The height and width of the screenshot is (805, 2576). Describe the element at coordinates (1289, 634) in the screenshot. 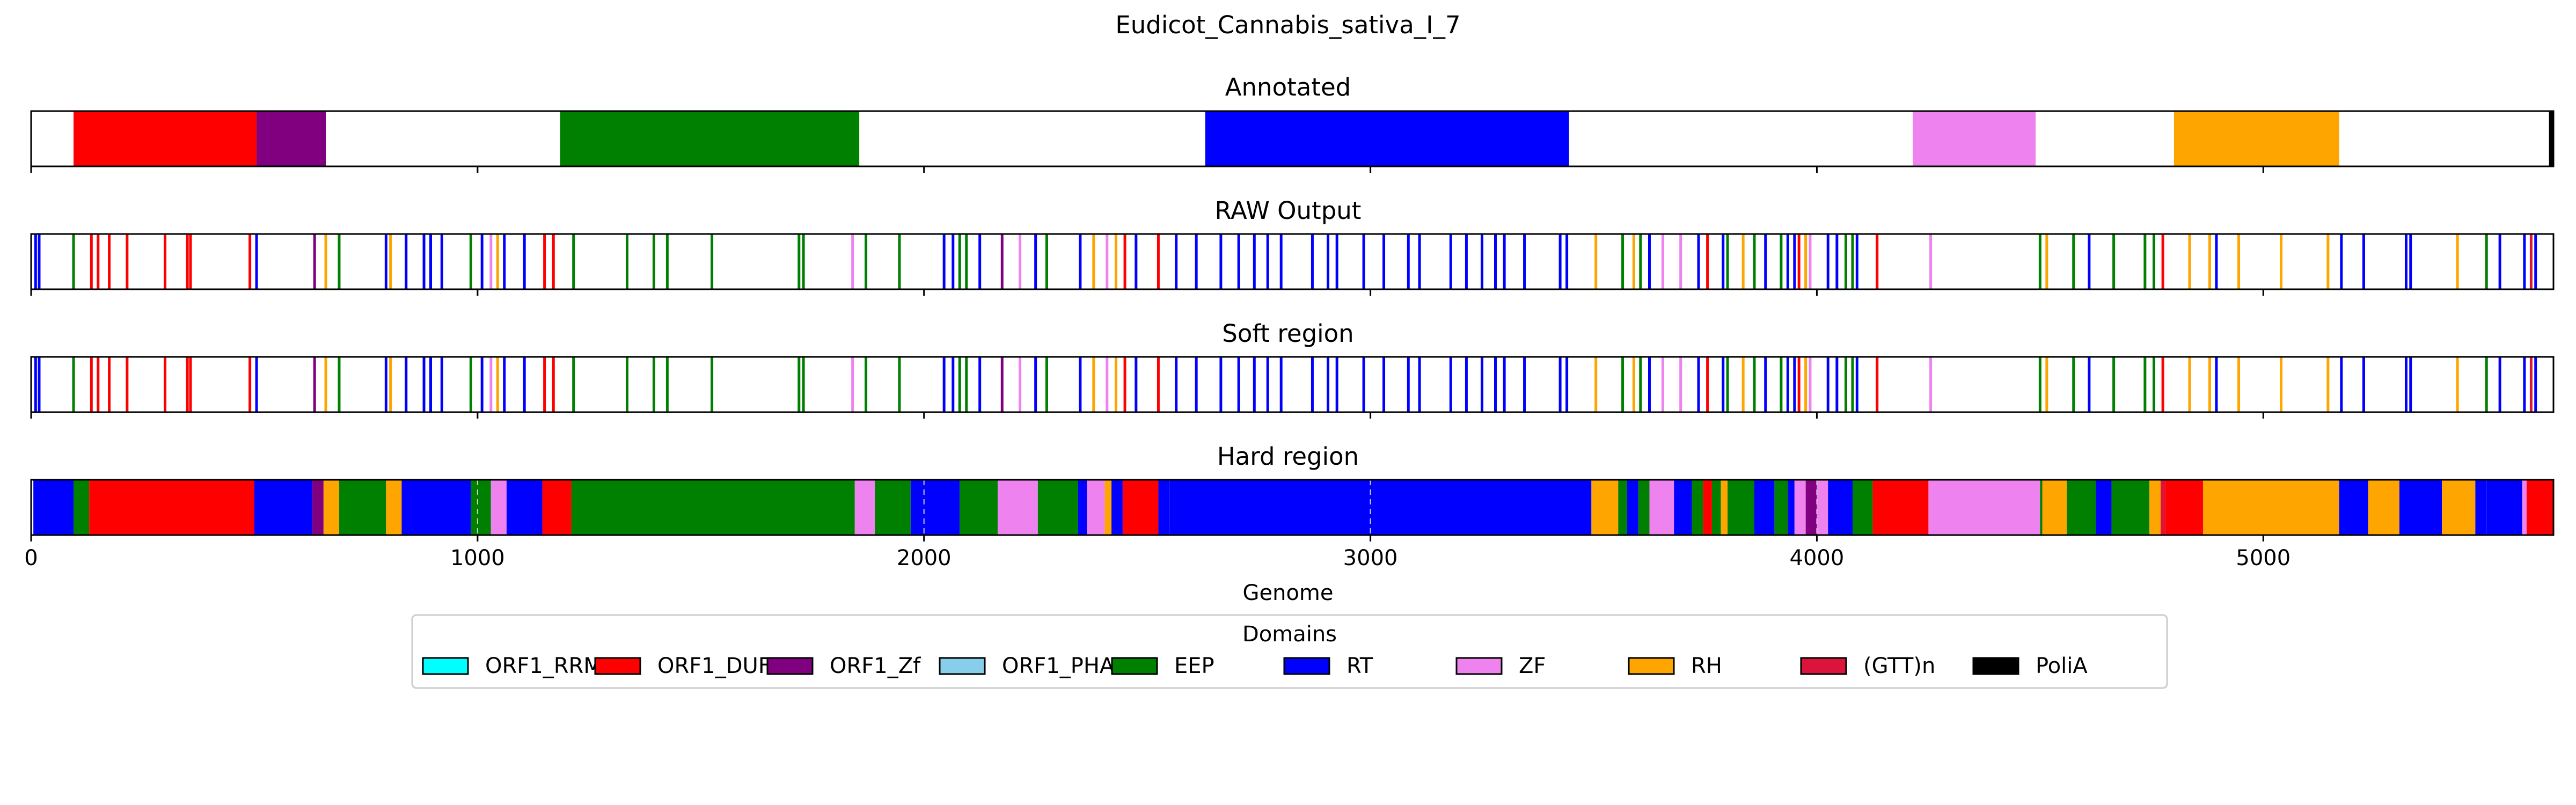

I see `legend-title: Domains` at that location.